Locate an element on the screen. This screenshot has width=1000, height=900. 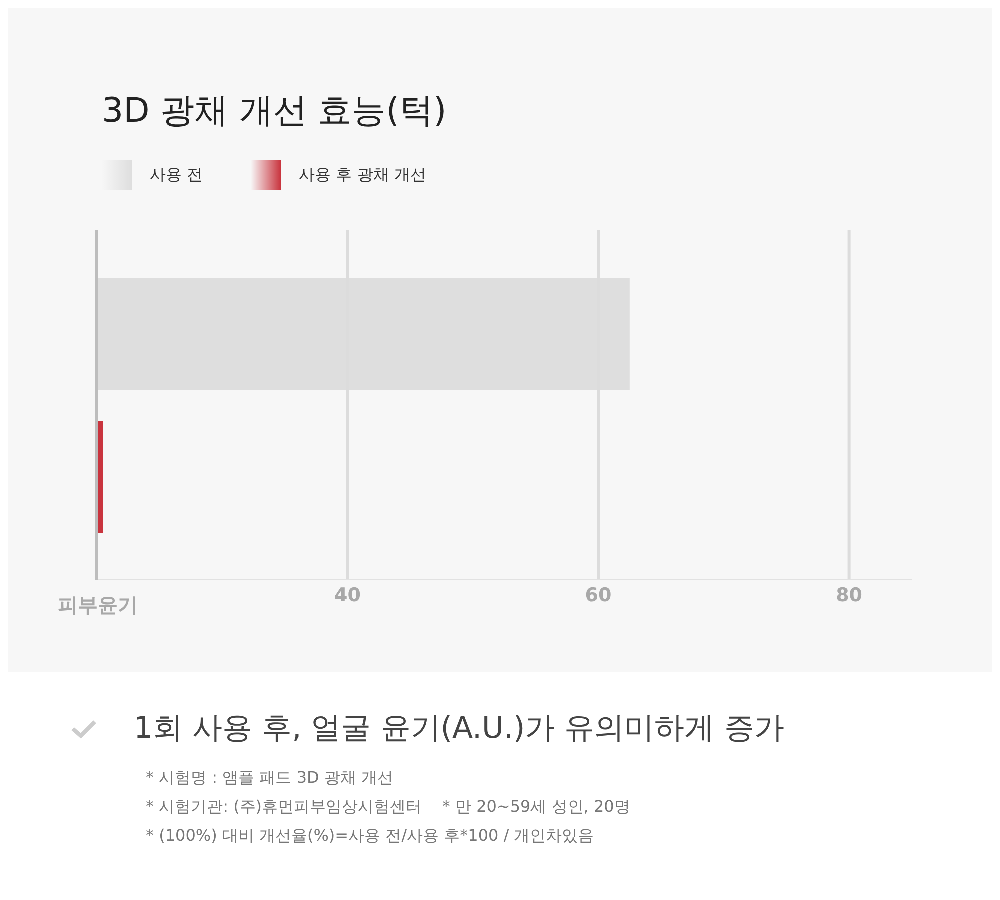
x-tick-label: 40 is located at coordinates (347, 595).